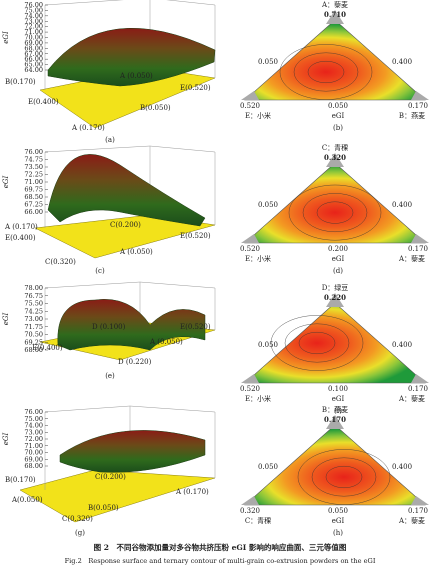 This screenshot has width=441, height=569. What do you see at coordinates (338, 533) in the screenshot?
I see `panel-caption: (h)` at bounding box center [338, 533].